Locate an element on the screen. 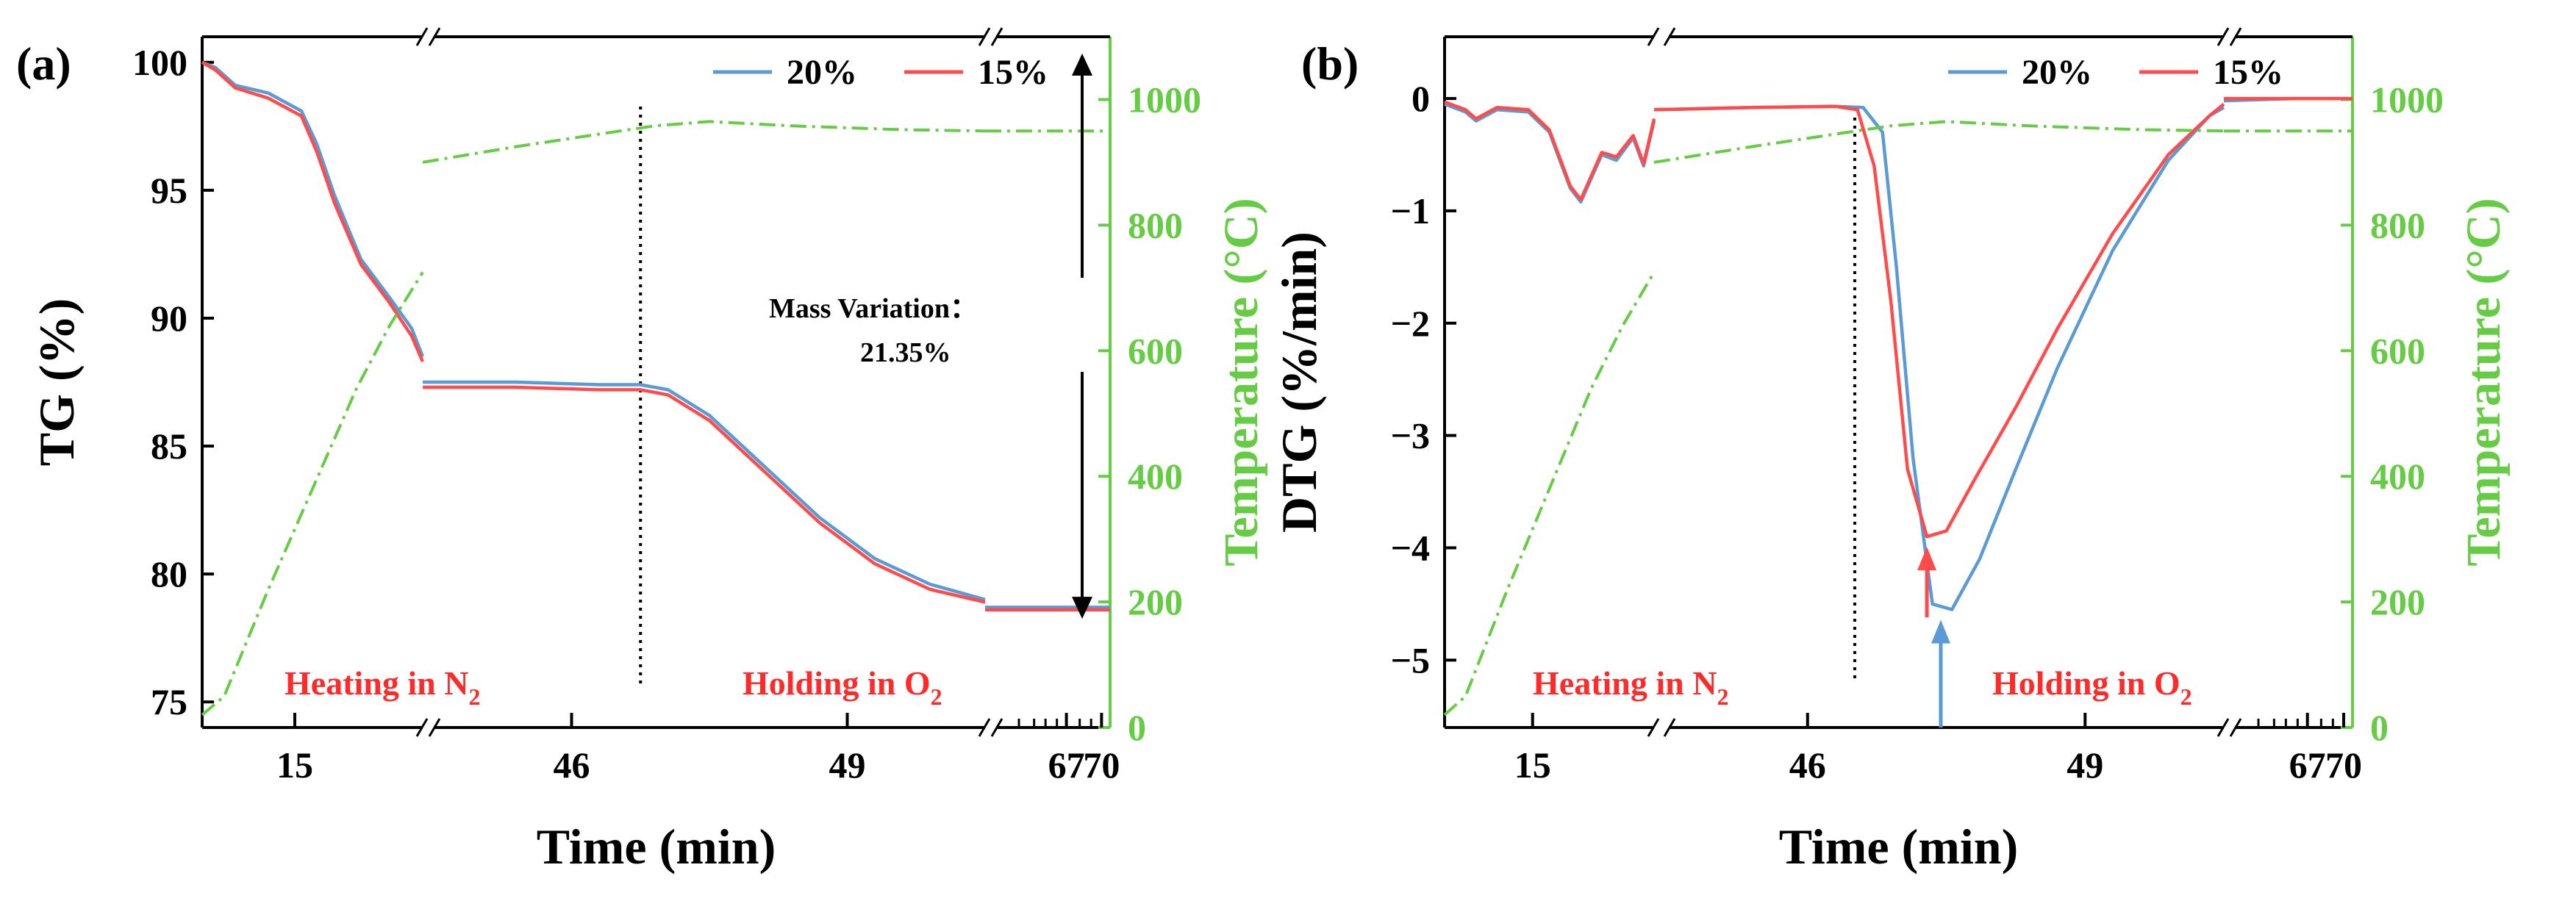 This screenshot has height=898, width=2576. left-tick-label: 90 is located at coordinates (169, 318).